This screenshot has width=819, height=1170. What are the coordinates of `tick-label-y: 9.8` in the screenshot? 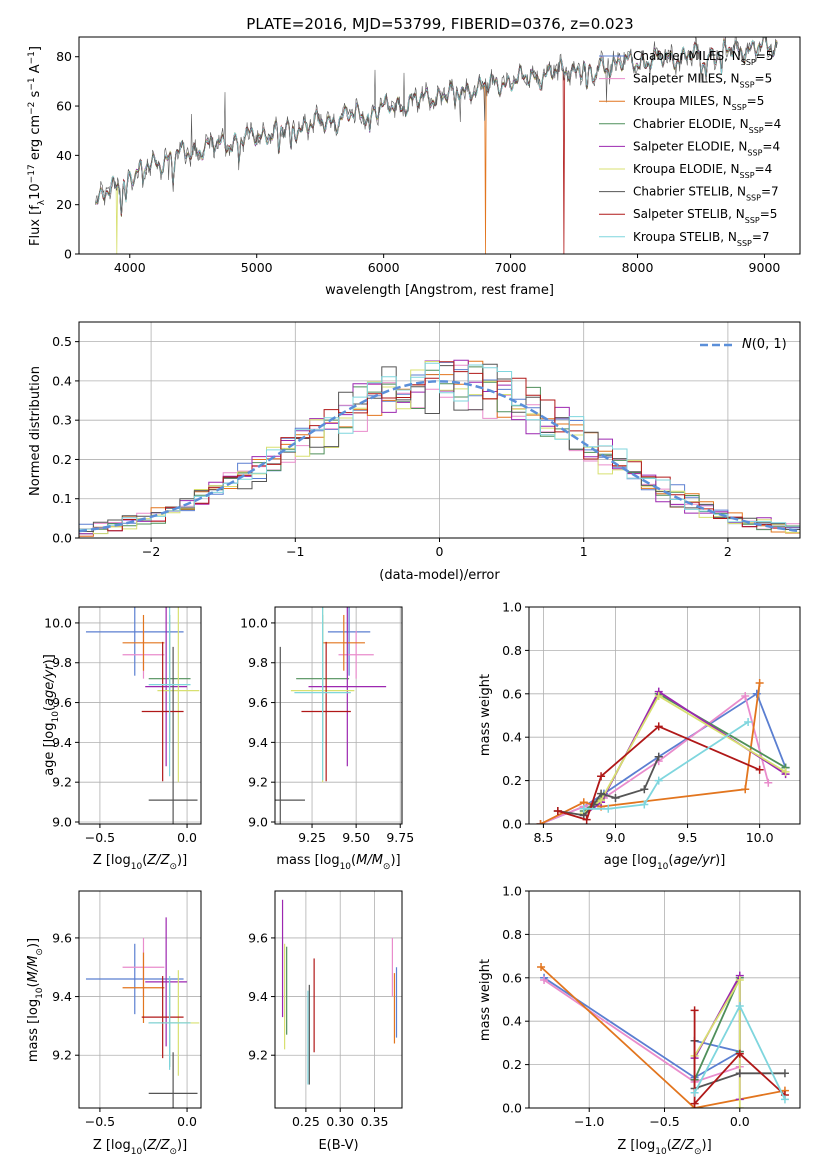 It's located at (62, 662).